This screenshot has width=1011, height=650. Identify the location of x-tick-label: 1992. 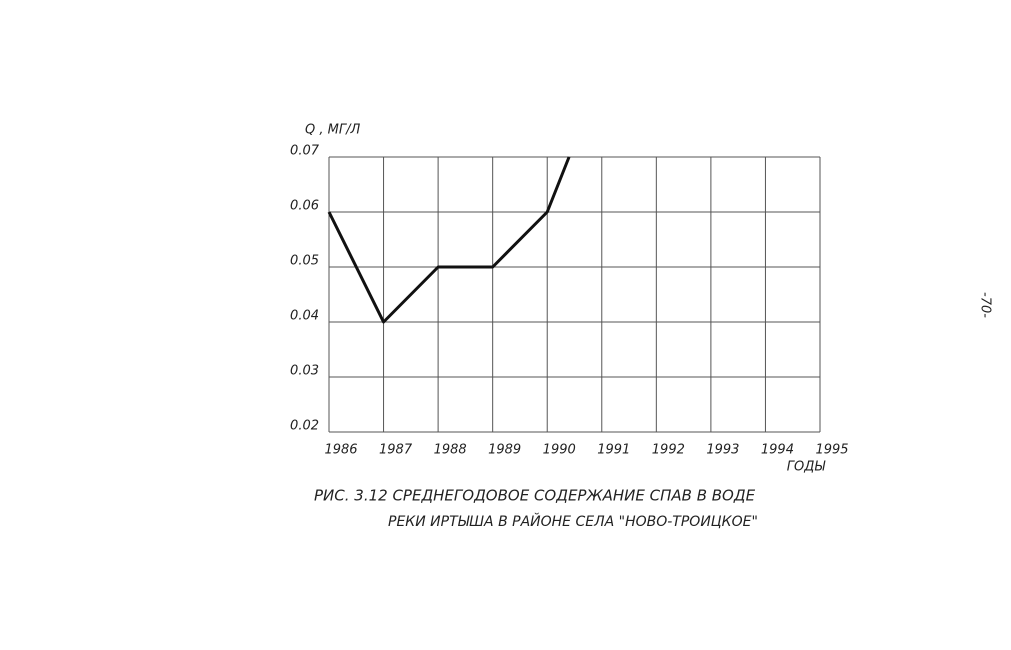
(668, 450).